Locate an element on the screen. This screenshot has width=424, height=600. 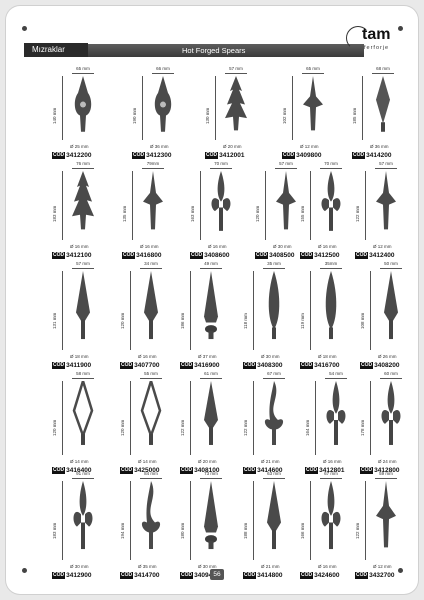
product-code-number: 3412500 is located at coordinates (327, 255).